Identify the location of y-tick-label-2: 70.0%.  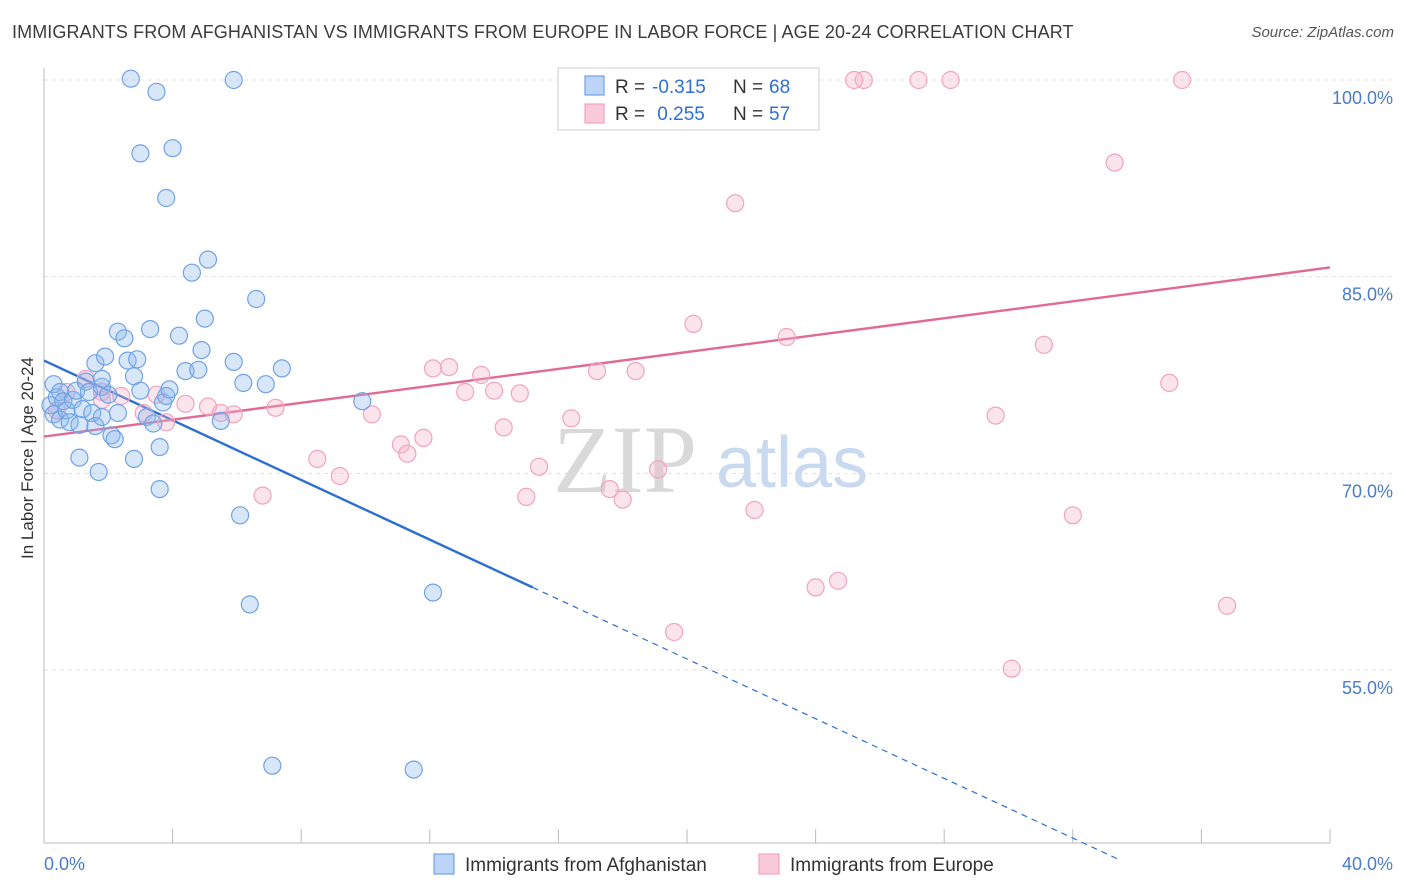
(1367, 491).